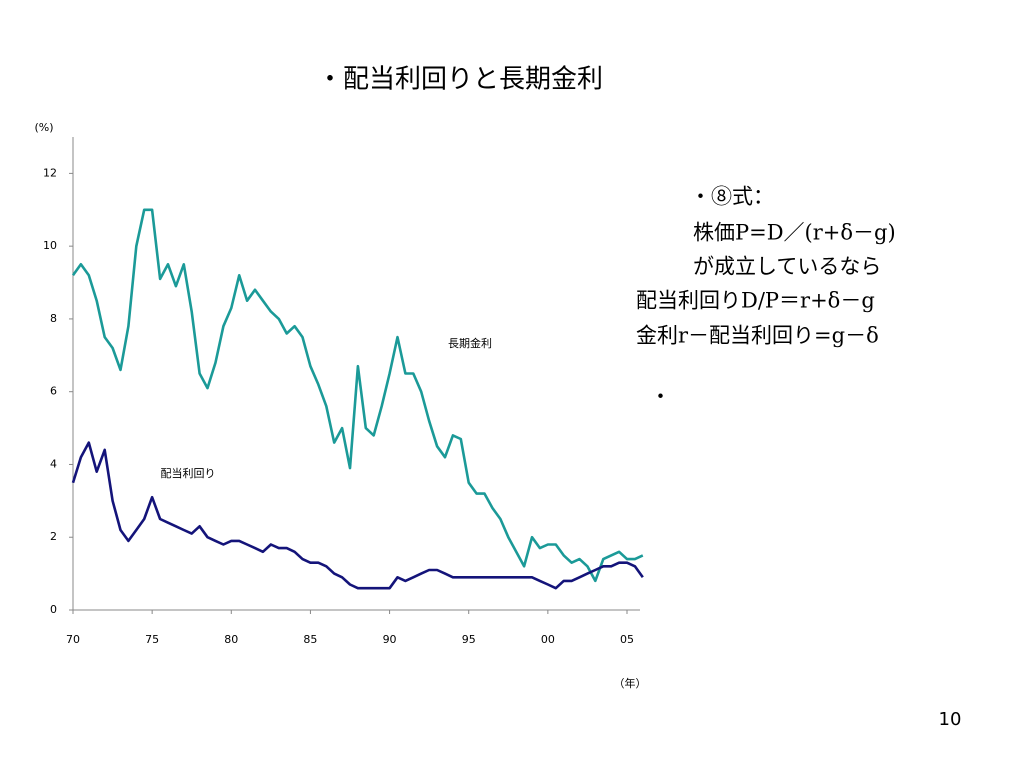 This screenshot has height=768, width=1024. Describe the element at coordinates (188, 473) in the screenshot. I see `series-label: 配当利回り` at that location.